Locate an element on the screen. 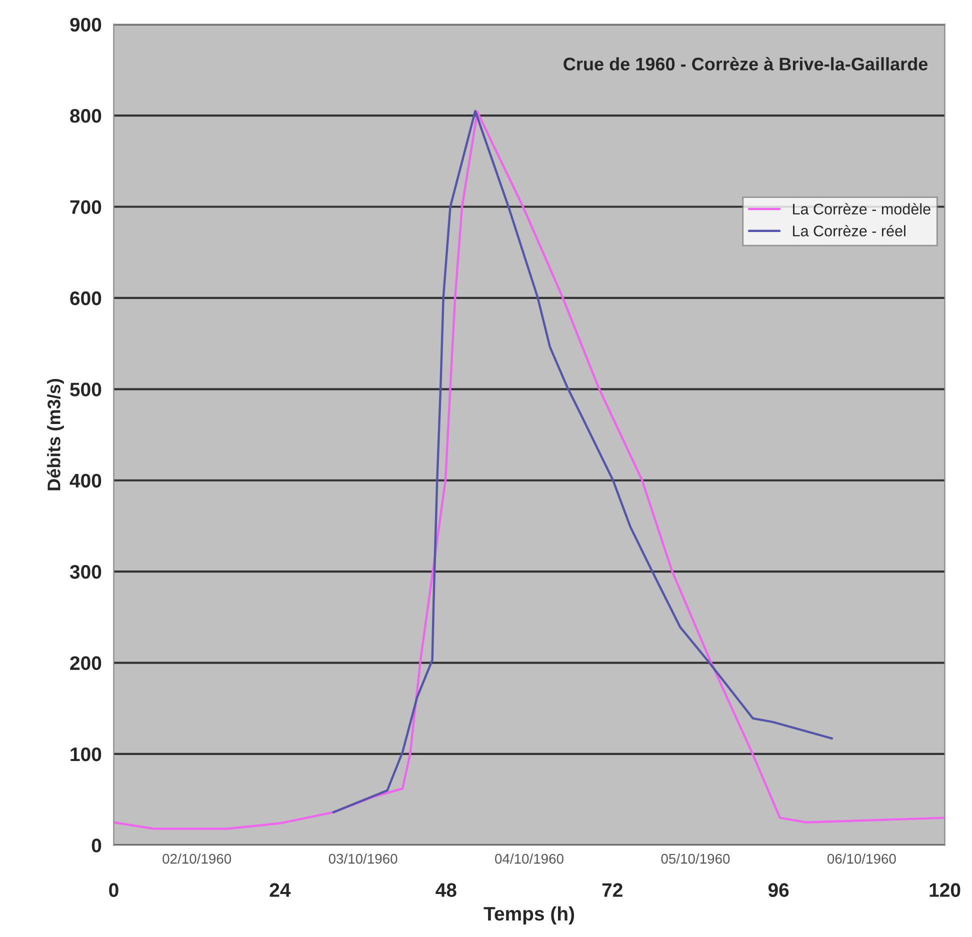 The height and width of the screenshot is (937, 972). y-tick-label: 800 is located at coordinates (86, 116).